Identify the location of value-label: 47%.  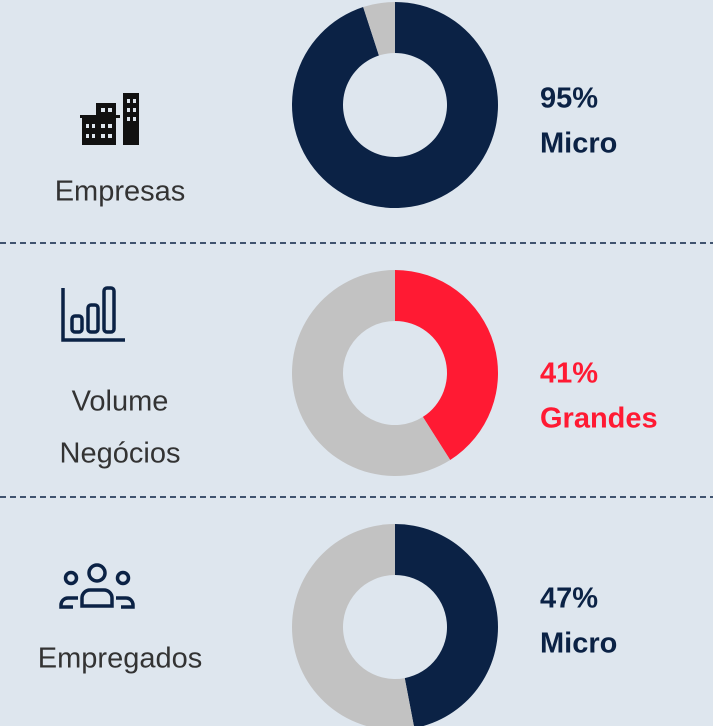
(569, 599).